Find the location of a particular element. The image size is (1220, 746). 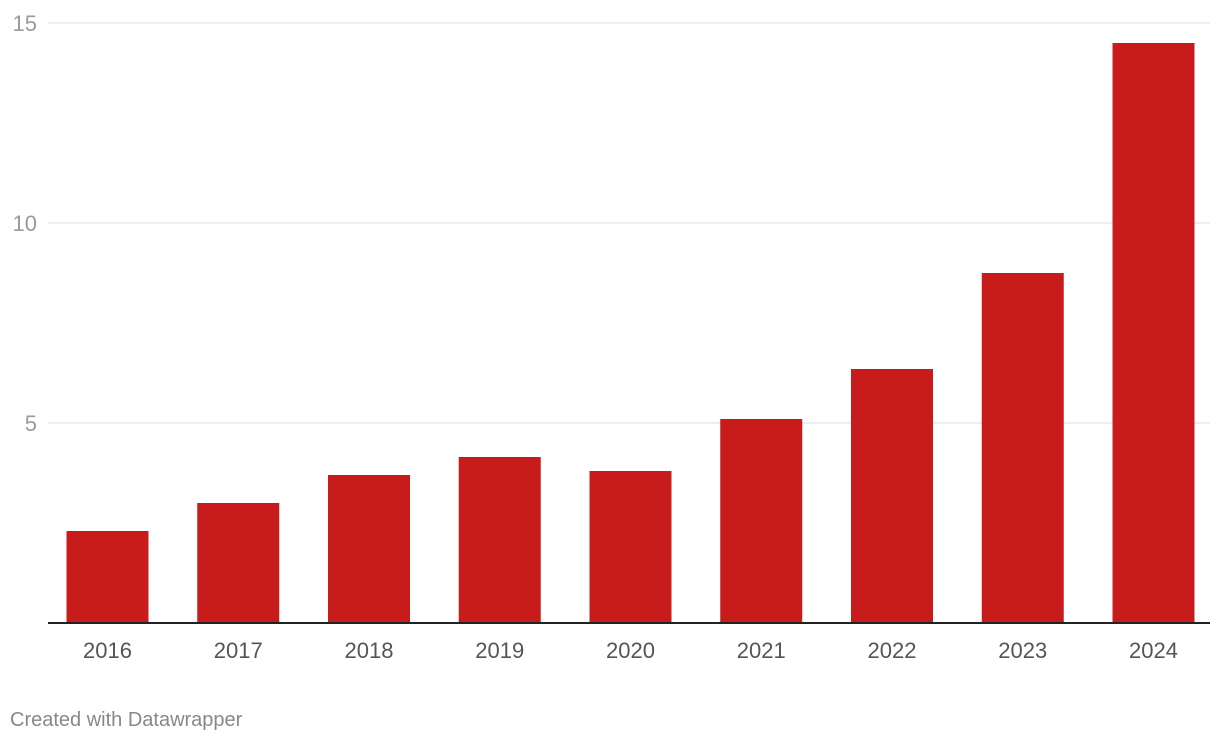

bar-2023 is located at coordinates (1022, 448).